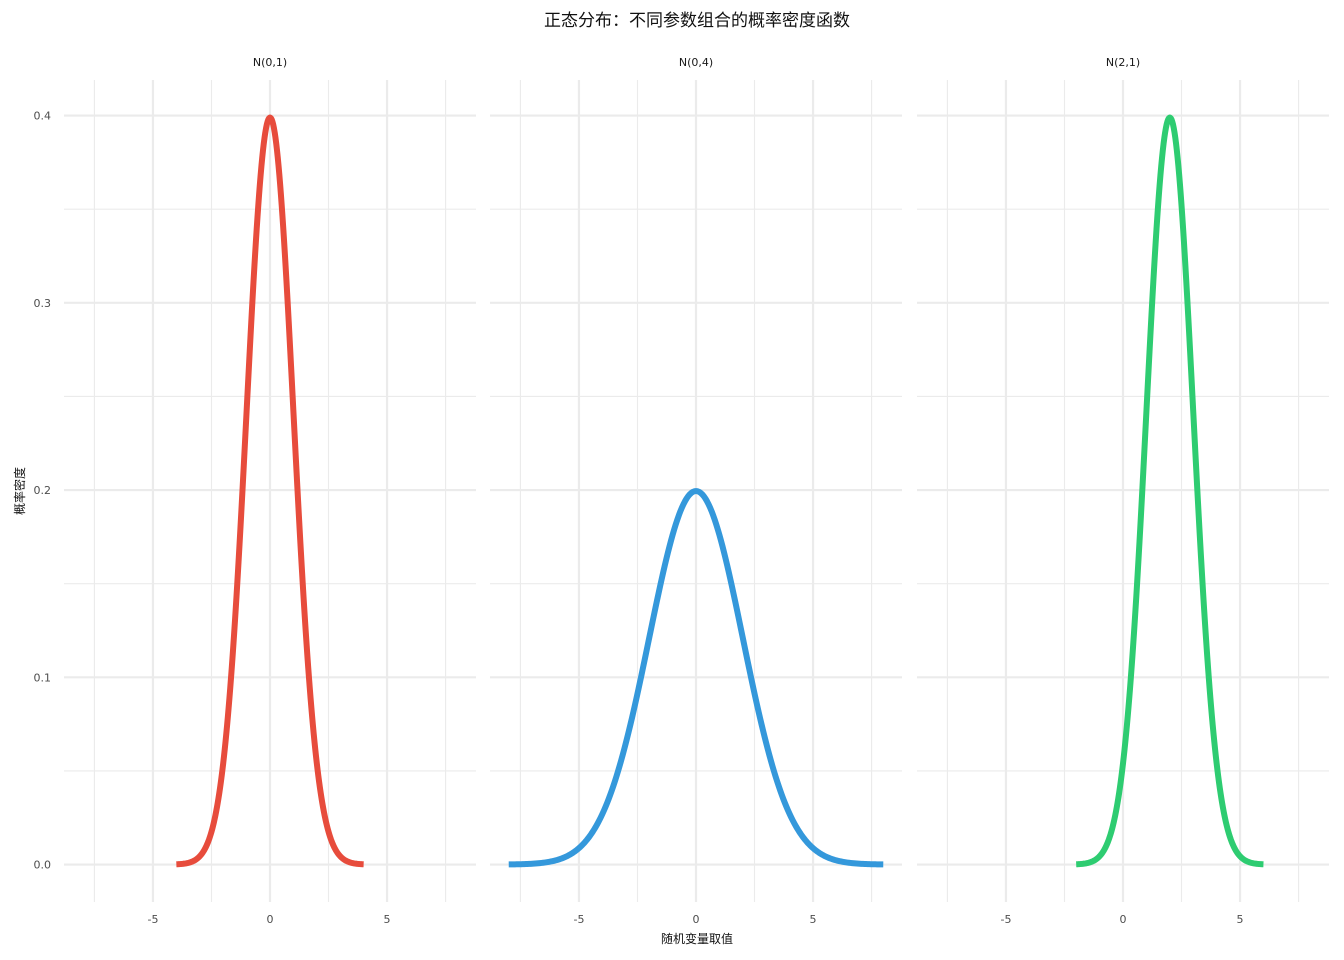  What do you see at coordinates (270, 62) in the screenshot?
I see `facet-strip-label: N(0,1)` at bounding box center [270, 62].